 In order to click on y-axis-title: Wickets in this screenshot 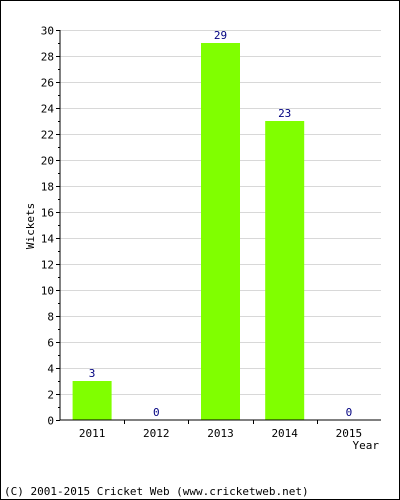, I will do `click(30, 226)`.